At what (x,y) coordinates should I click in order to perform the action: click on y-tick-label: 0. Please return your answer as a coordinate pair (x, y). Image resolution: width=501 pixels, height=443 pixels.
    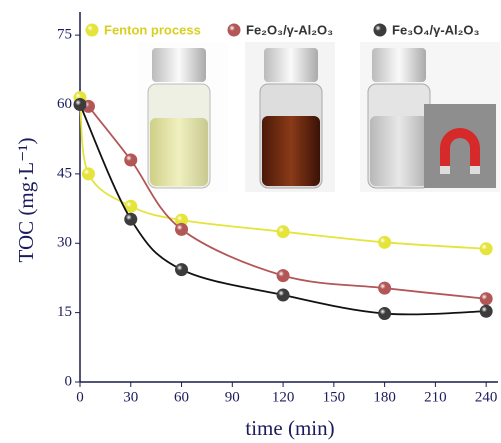
    Looking at the image, I should click on (69, 381).